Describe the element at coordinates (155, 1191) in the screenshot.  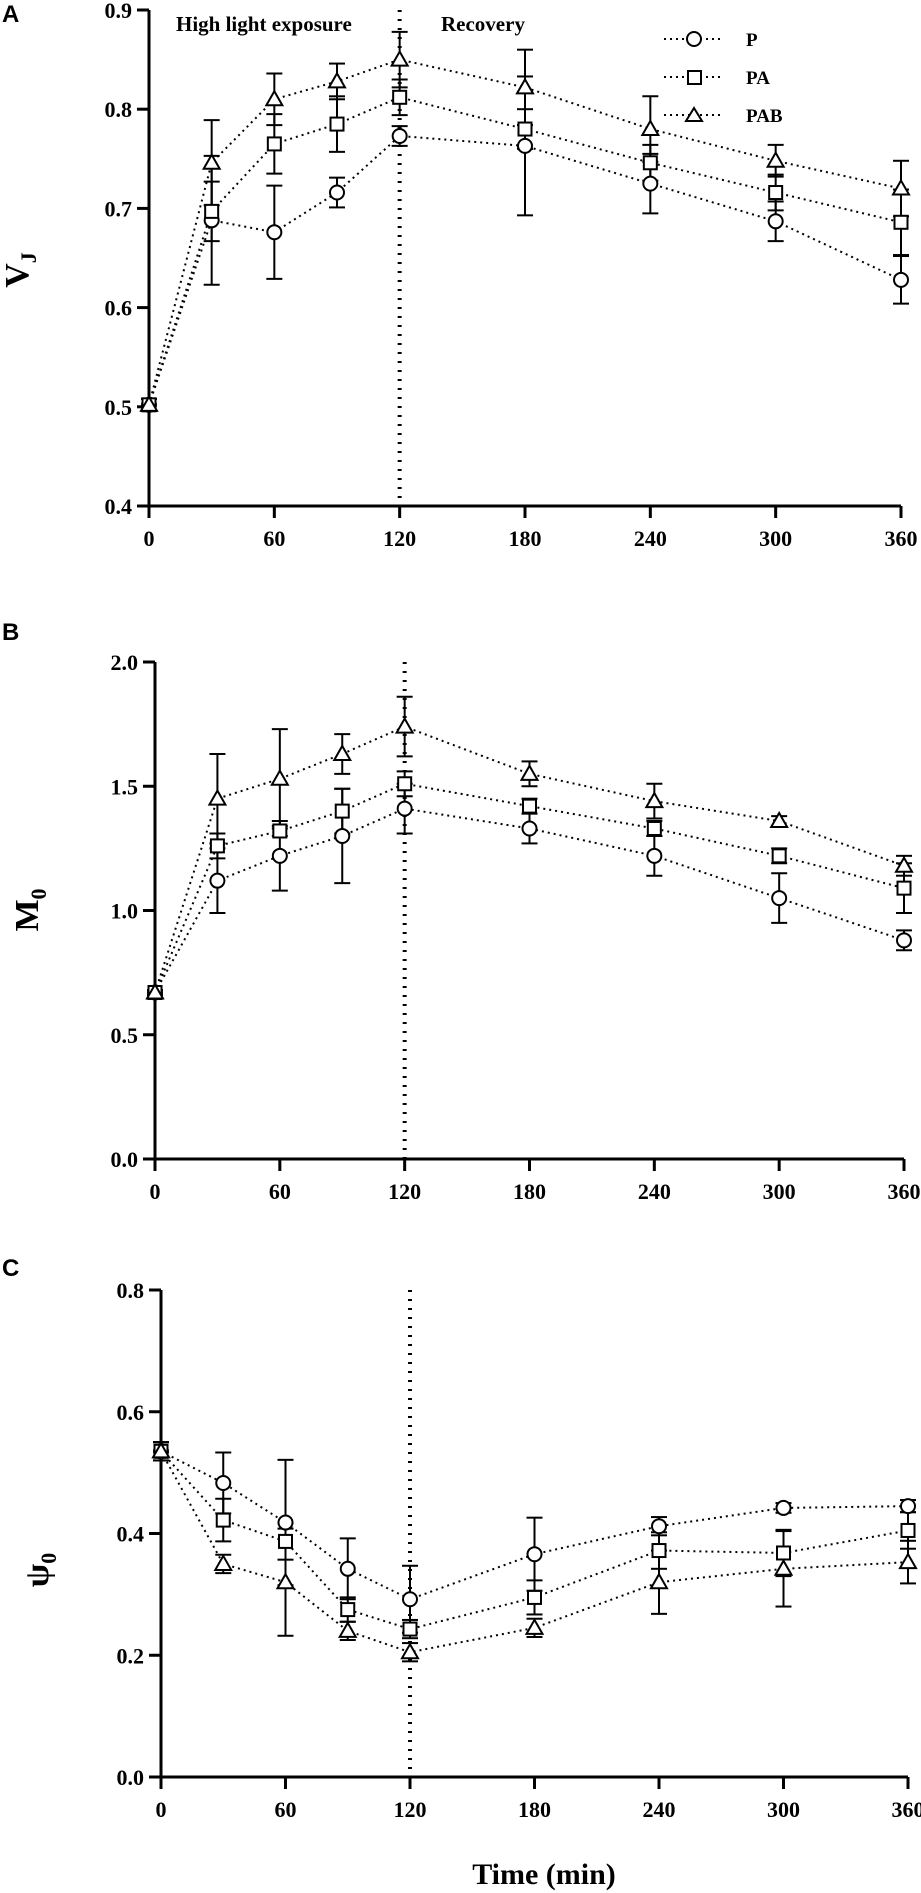
I see `panel-b-x-tick-label: 0` at that location.